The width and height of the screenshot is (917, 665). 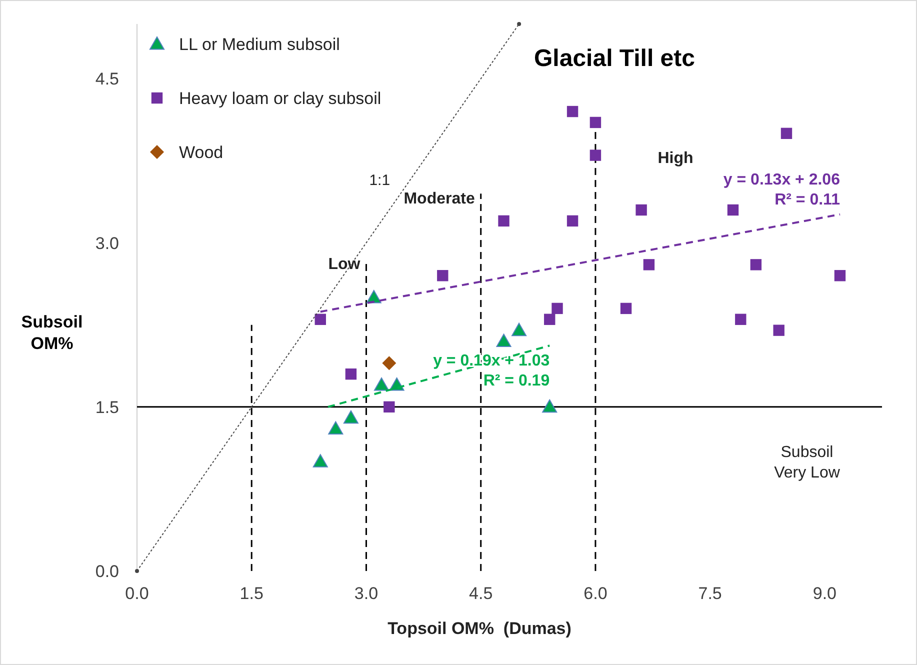 I want to click on x-axis-title: Topsoil OM% (Dumas), so click(x=480, y=628).